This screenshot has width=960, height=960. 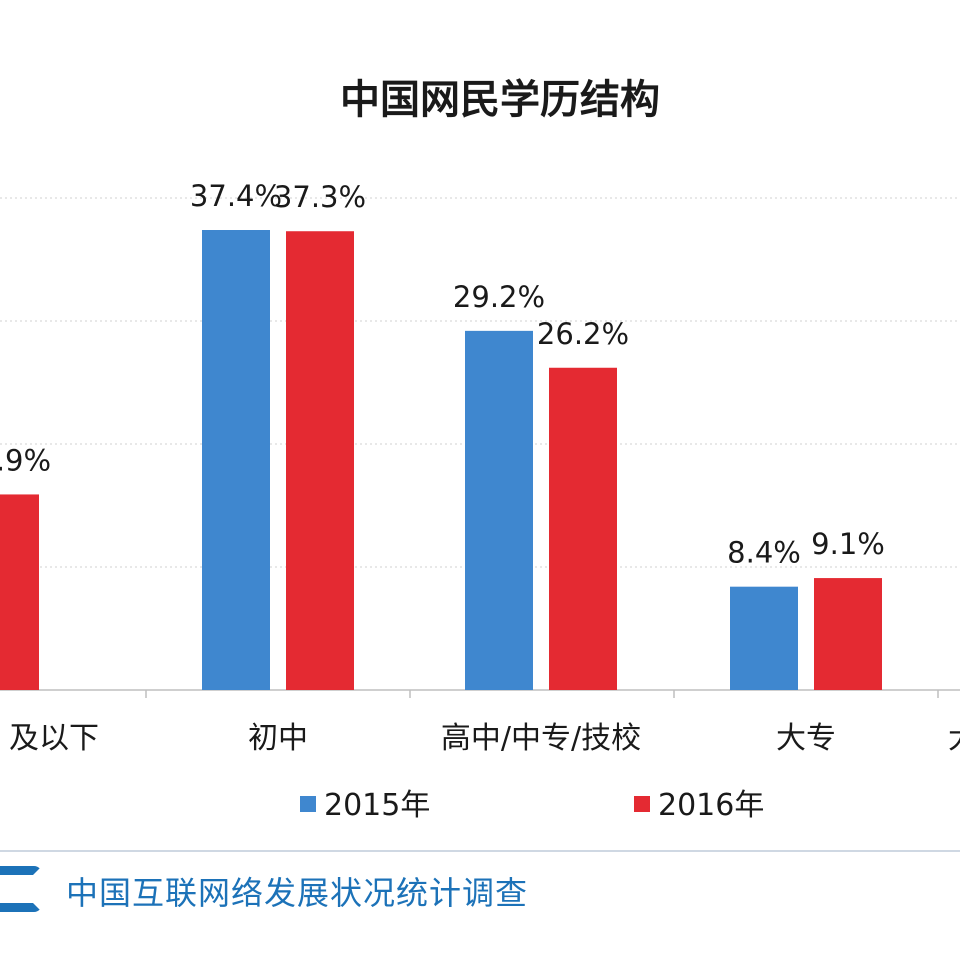 What do you see at coordinates (297, 893) in the screenshot?
I see `source-text: 中国互联网络发展状况统计调查` at bounding box center [297, 893].